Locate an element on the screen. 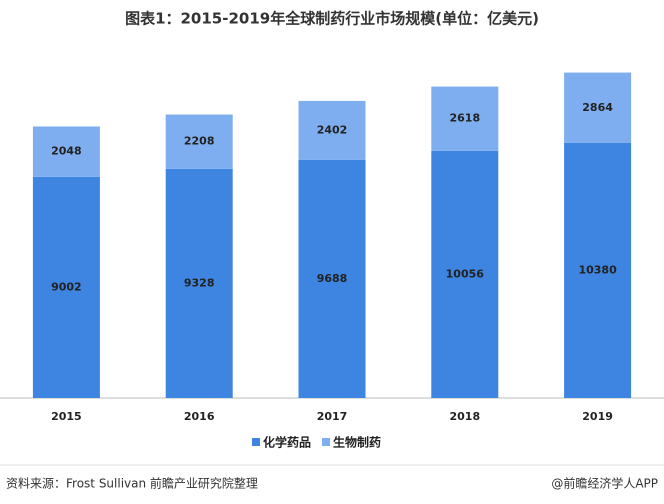 Image resolution: width=664 pixels, height=504 pixels. value-label: 10056 is located at coordinates (465, 273).